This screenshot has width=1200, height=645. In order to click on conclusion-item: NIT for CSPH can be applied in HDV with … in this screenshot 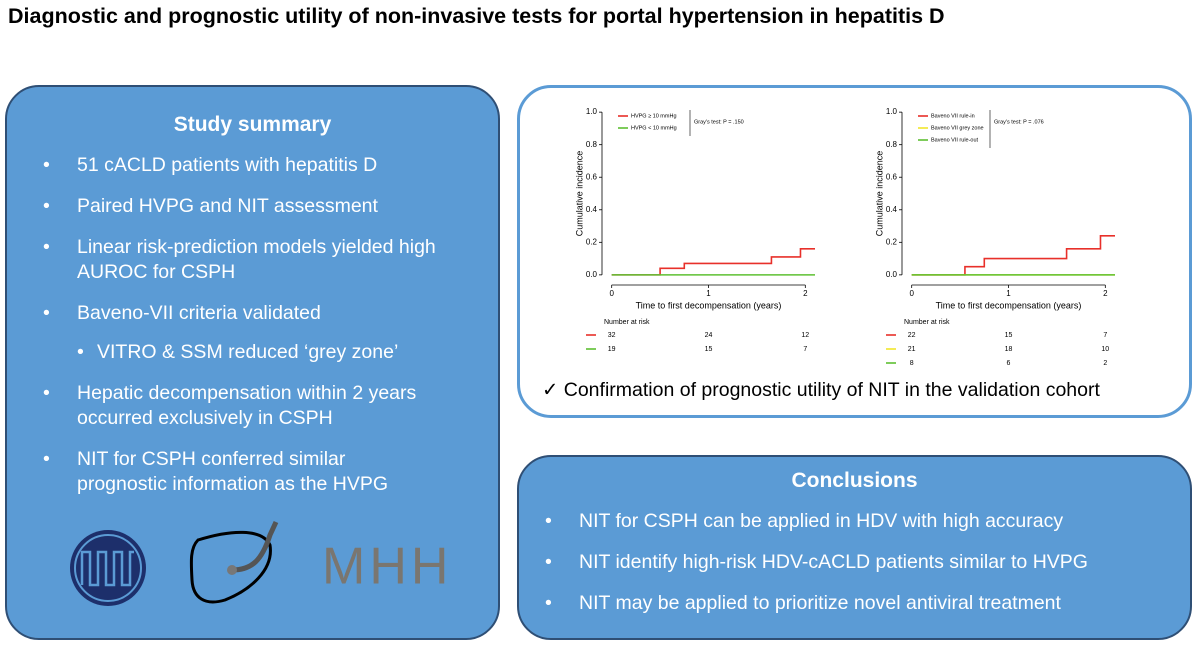, I will do `click(867, 521)`.